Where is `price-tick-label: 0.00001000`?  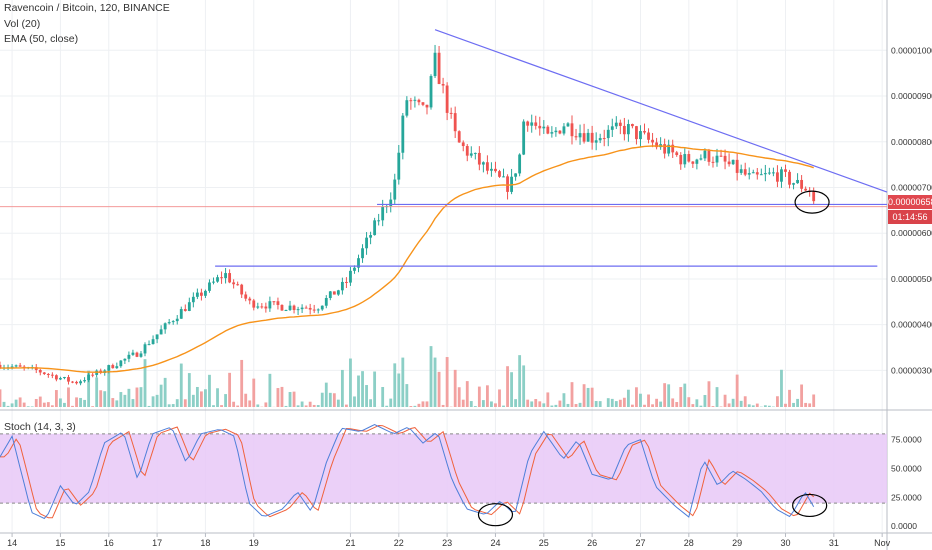
price-tick-label: 0.00001000 is located at coordinates (911, 50).